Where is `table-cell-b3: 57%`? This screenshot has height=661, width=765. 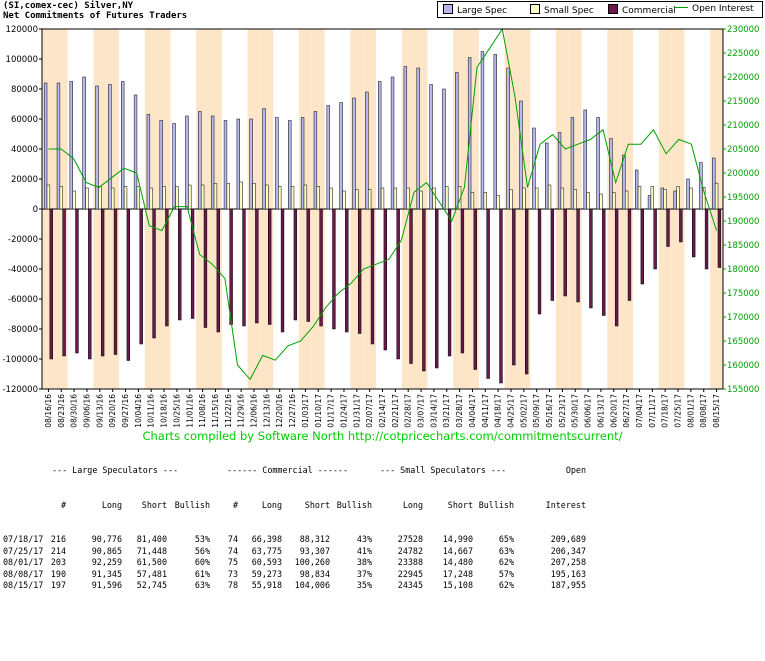 table-cell-b3: 57% is located at coordinates (506, 573).